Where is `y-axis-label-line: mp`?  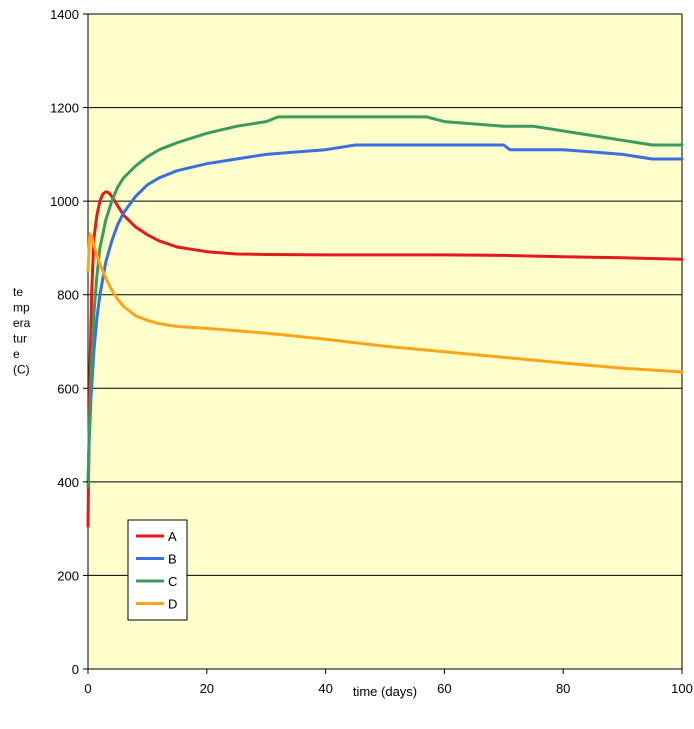
y-axis-label-line: mp is located at coordinates (21, 308).